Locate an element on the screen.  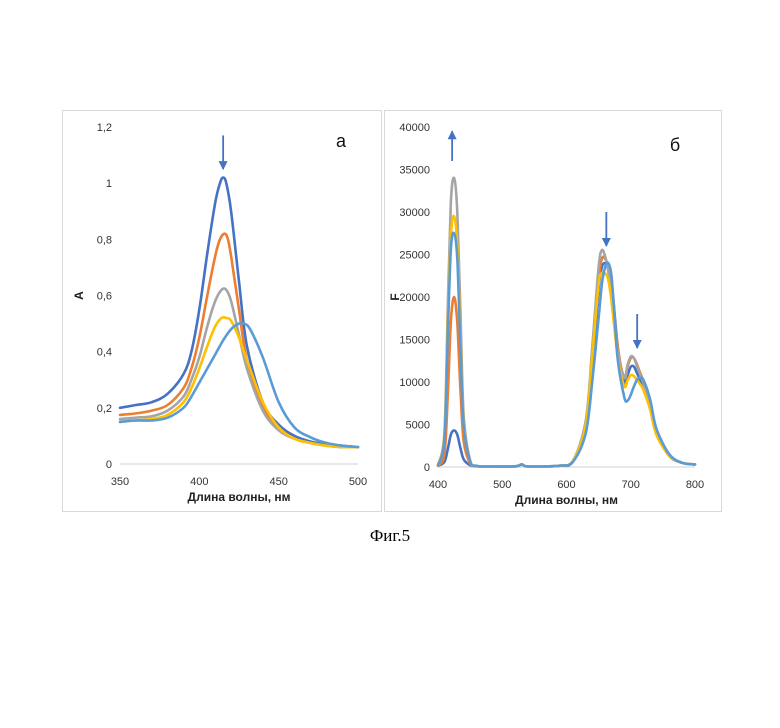
y-tick-label: 5000 is located at coordinates (418, 426).